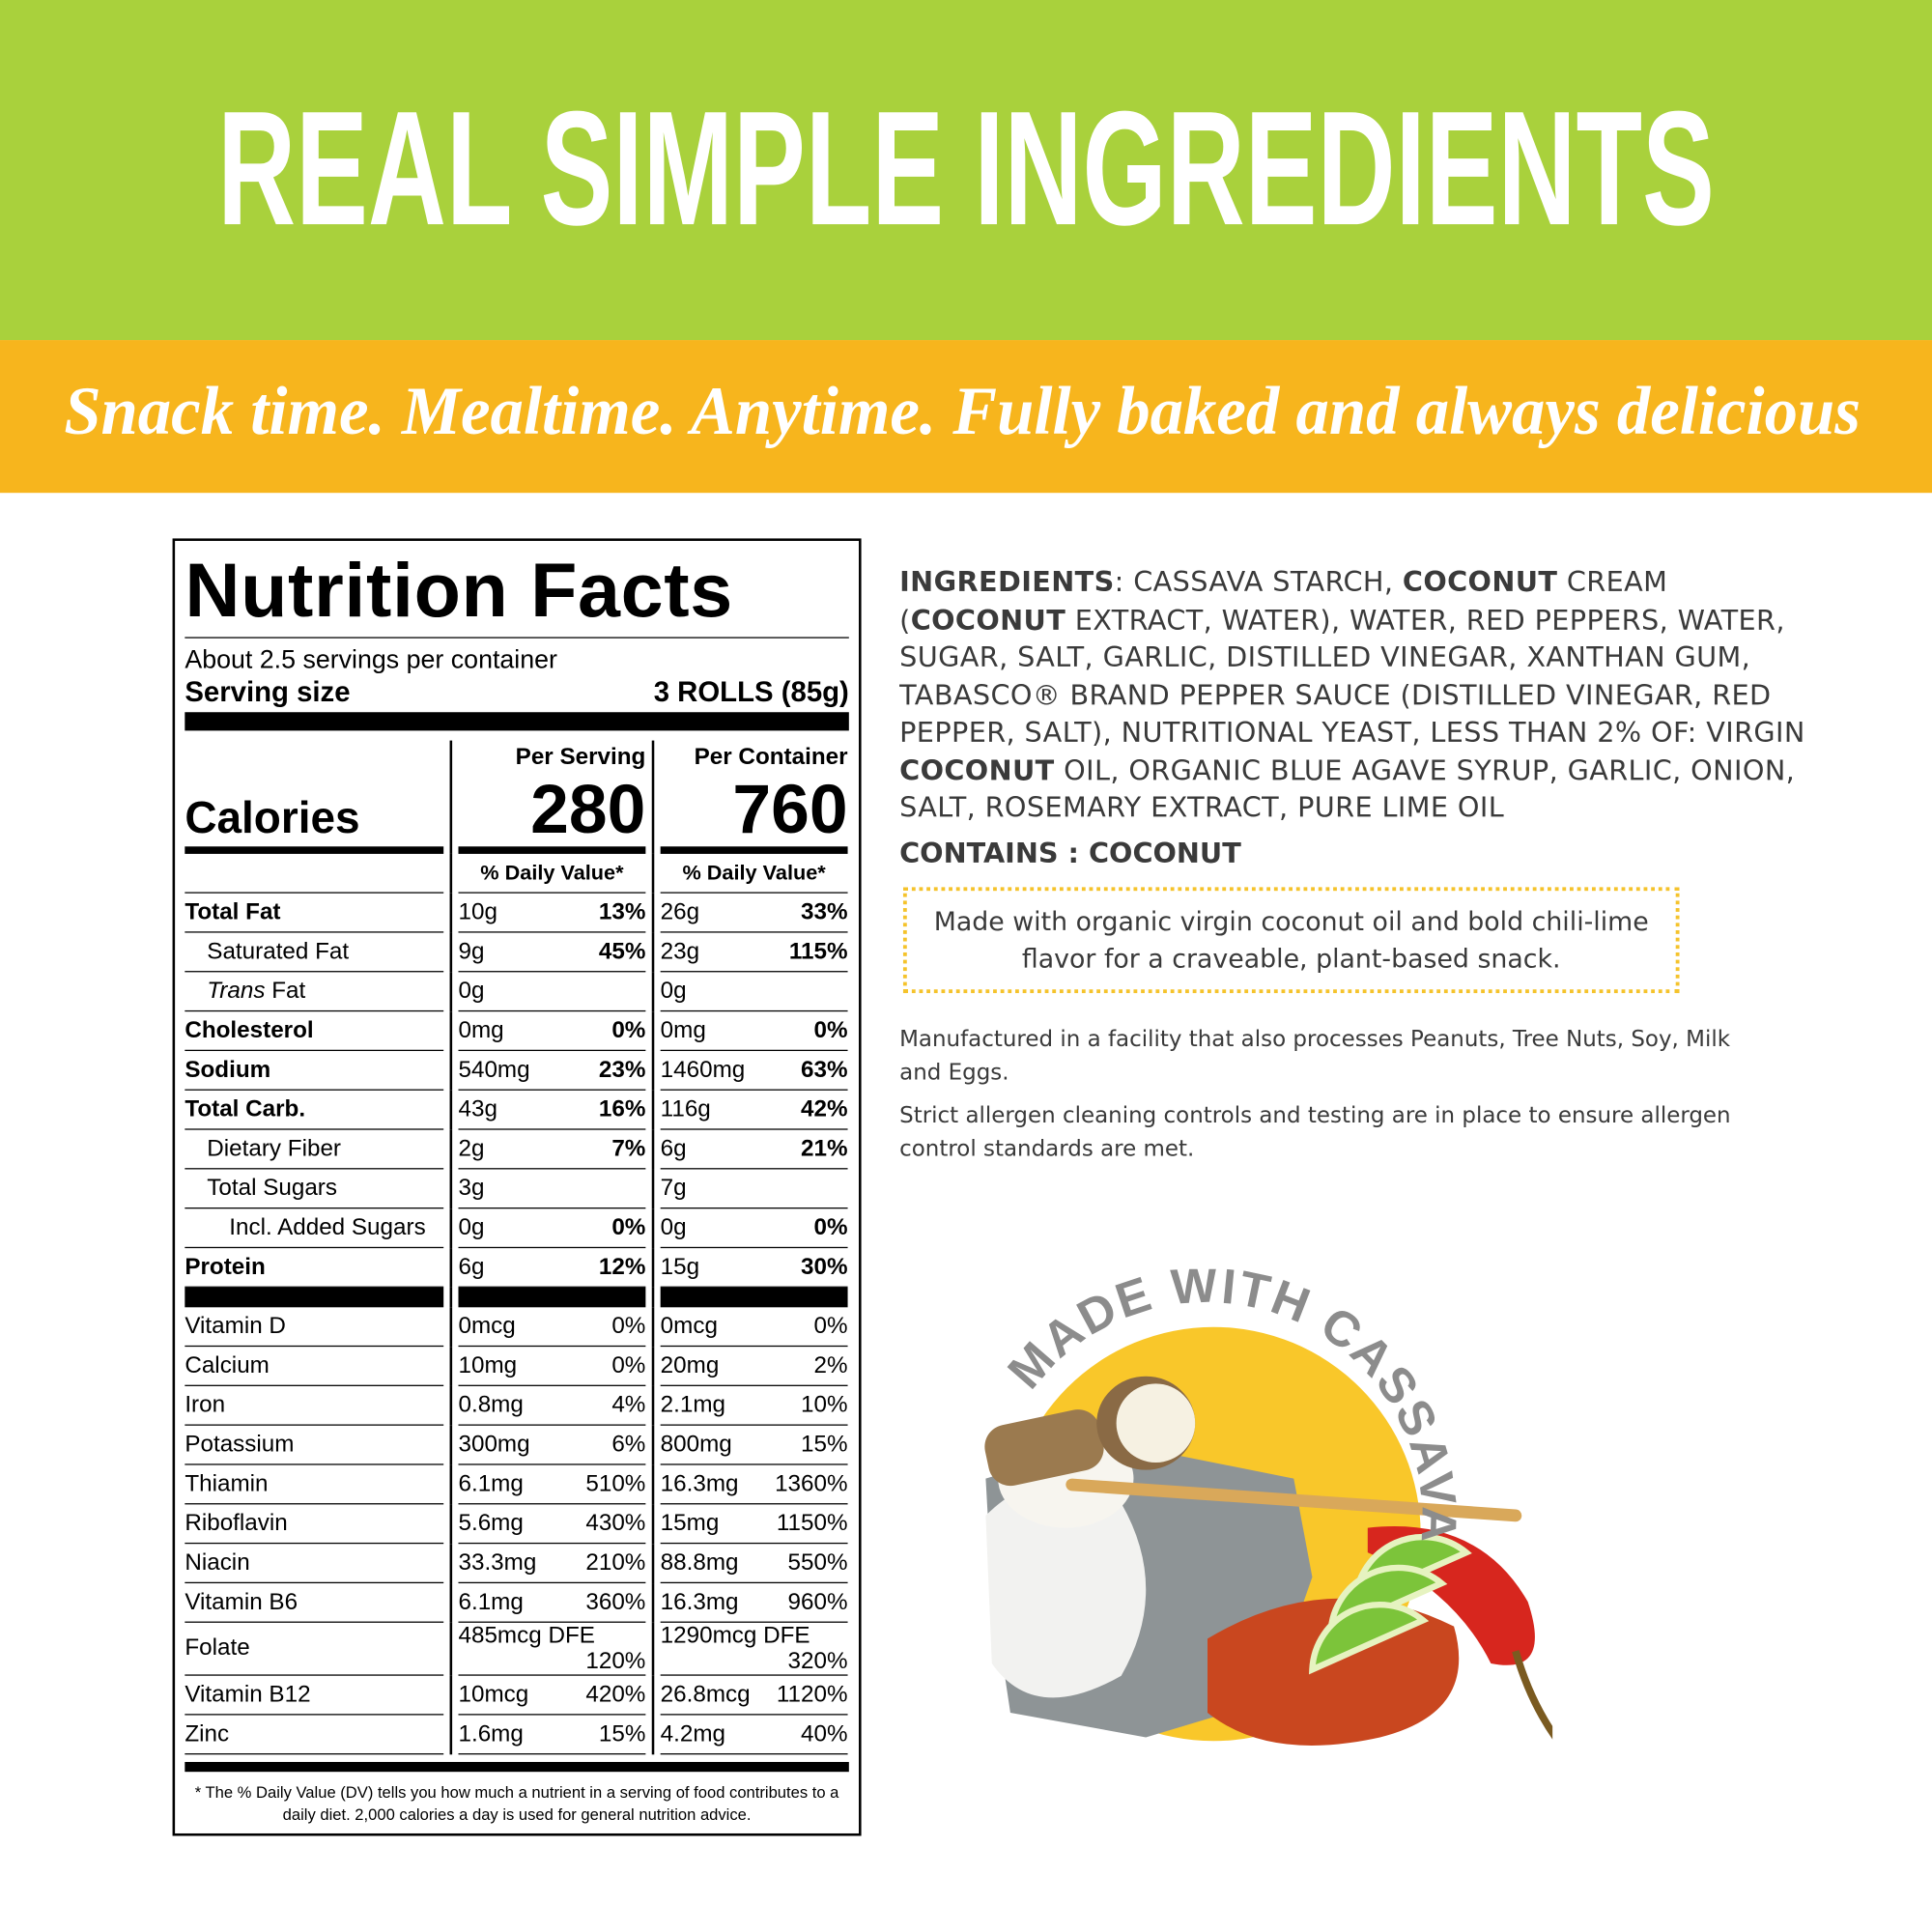 The image size is (1932, 1932). Describe the element at coordinates (268, 691) in the screenshot. I see `serving-size-label: Serving size` at that location.